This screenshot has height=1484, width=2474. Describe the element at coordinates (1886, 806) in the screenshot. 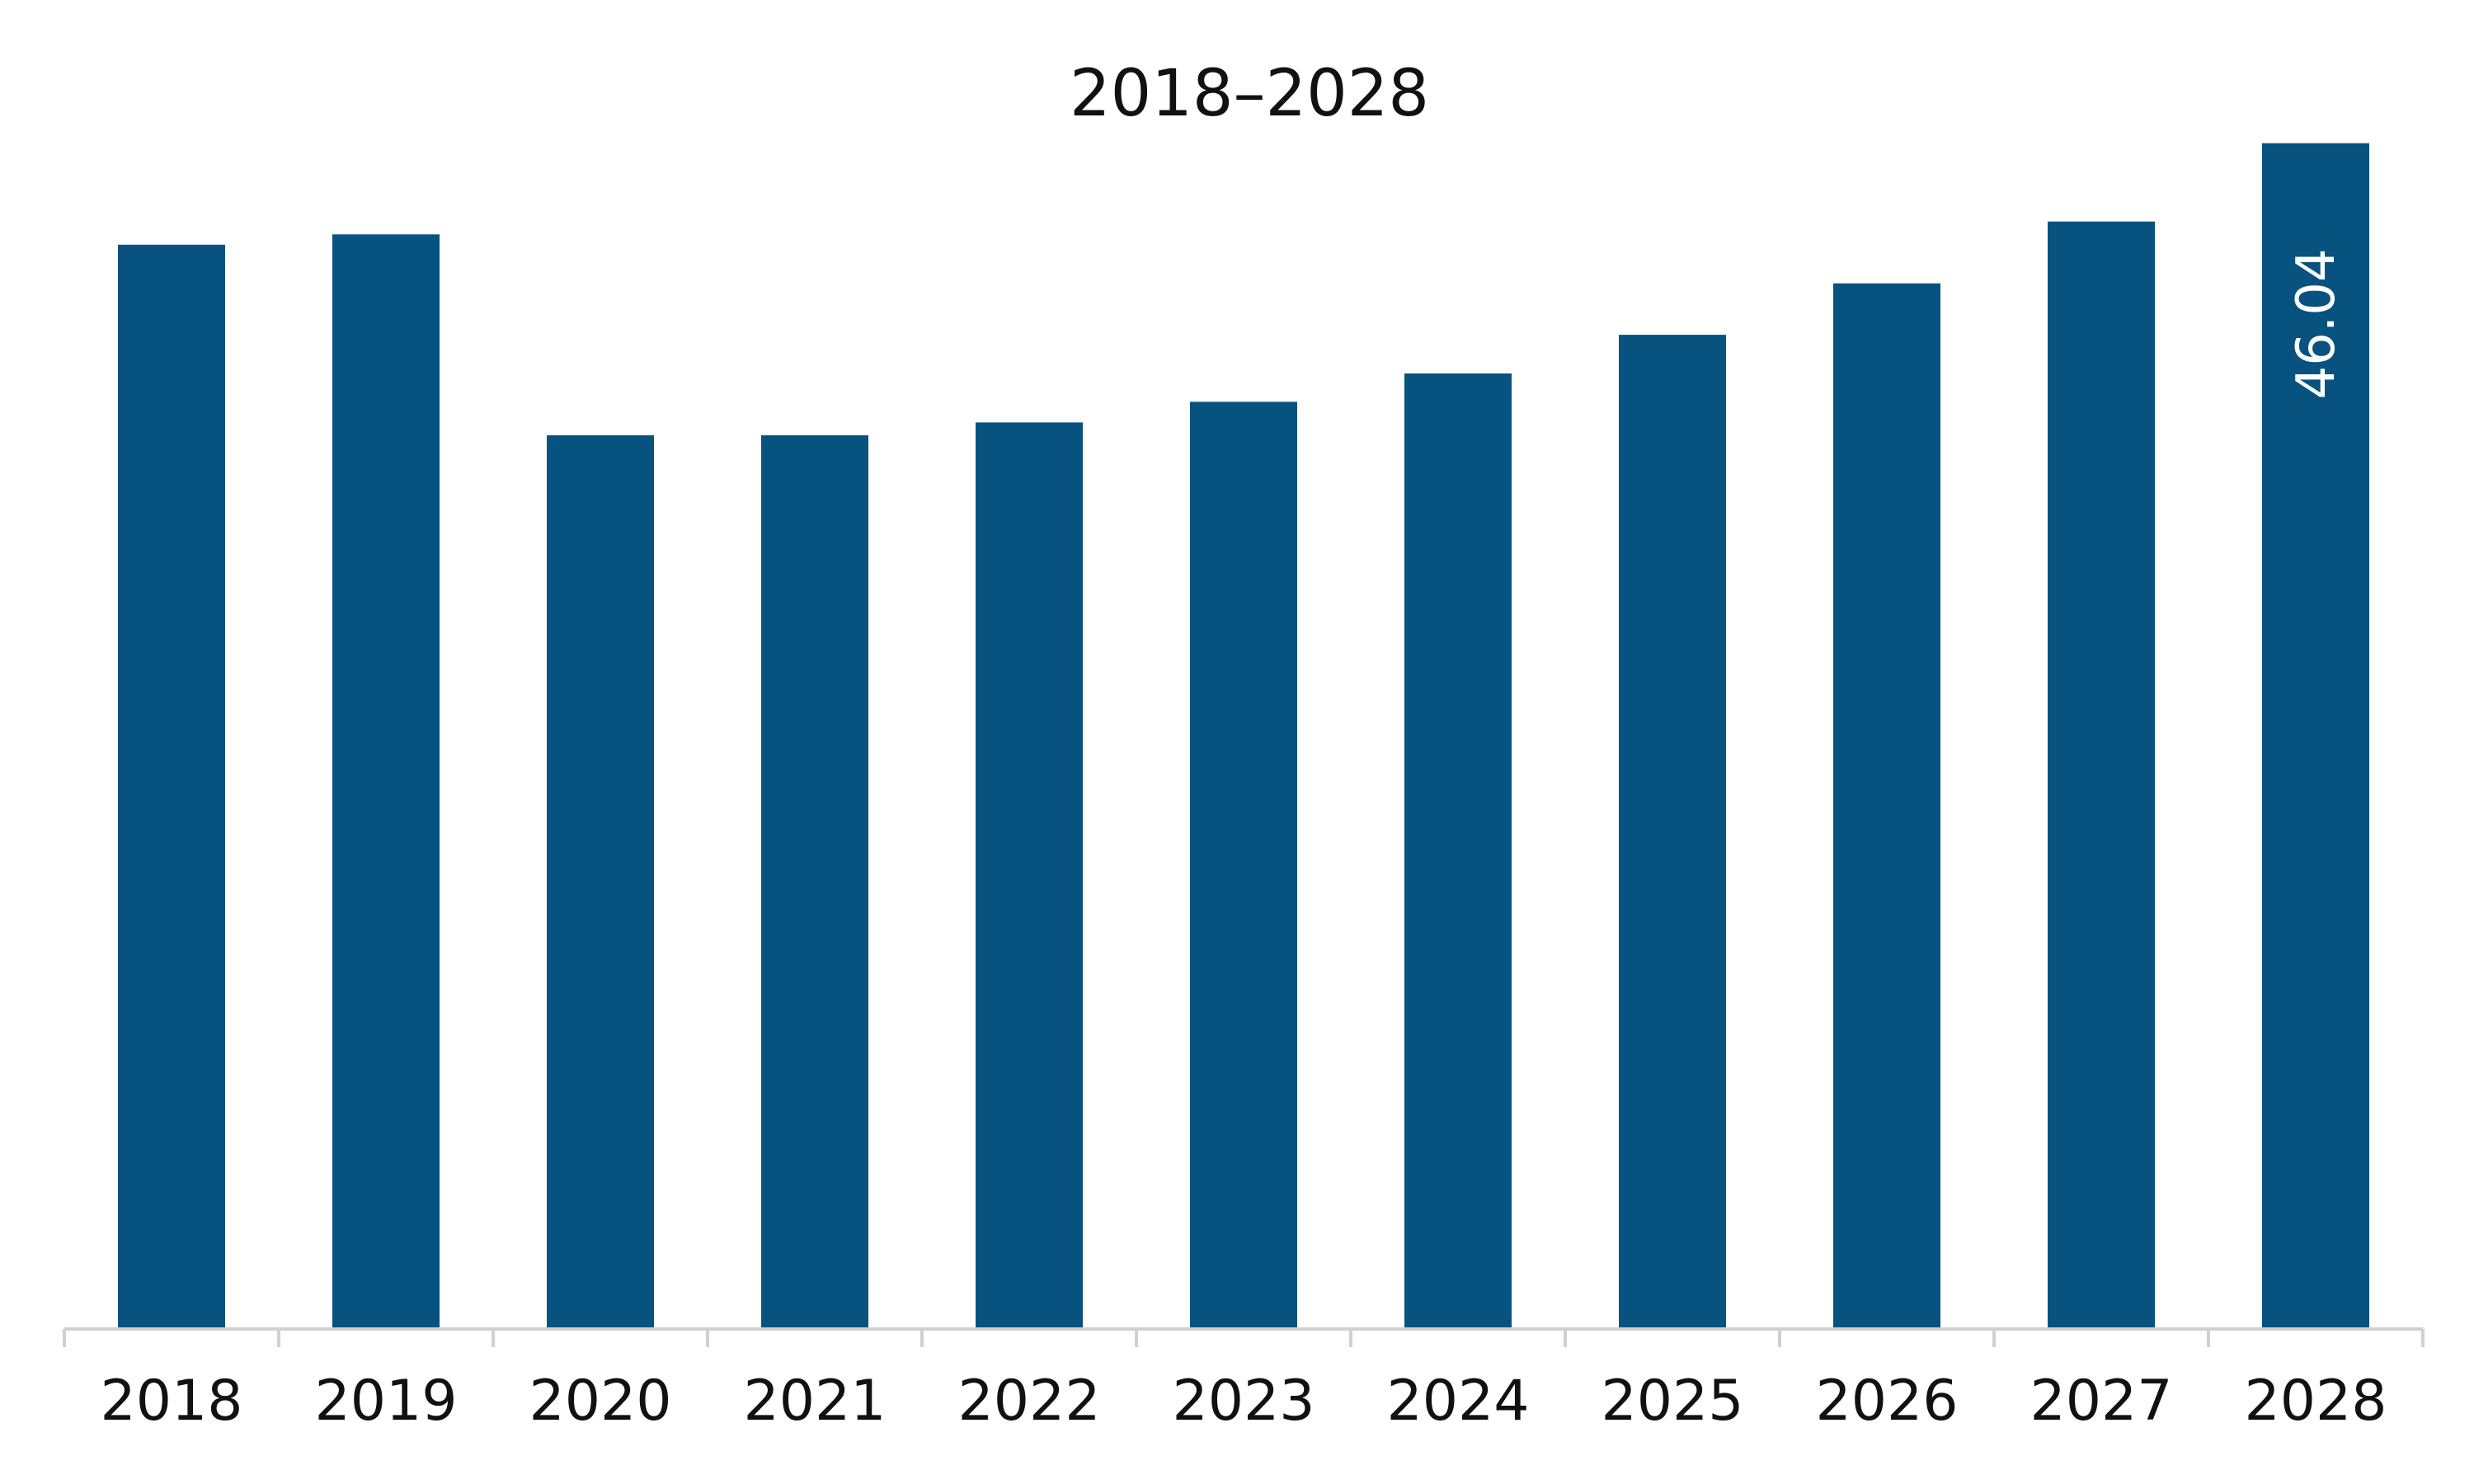

I see `bar-2026` at that location.